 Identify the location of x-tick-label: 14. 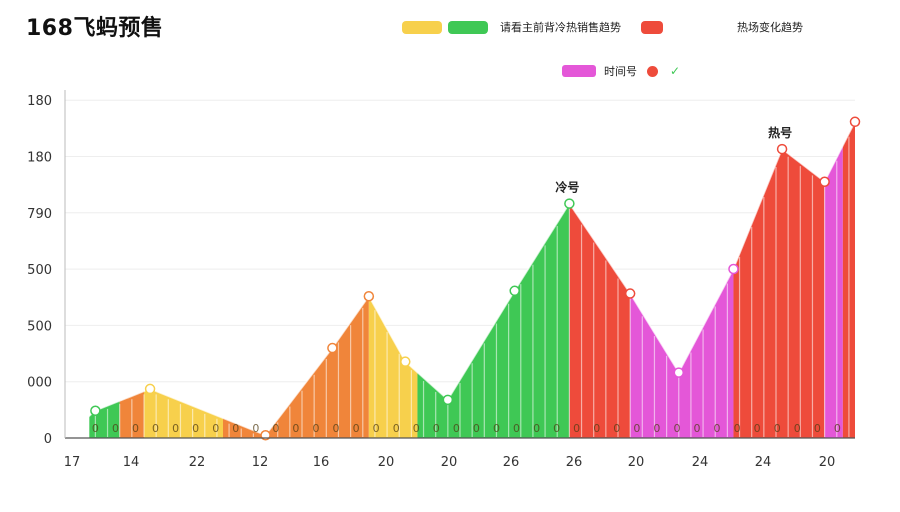
(131, 462).